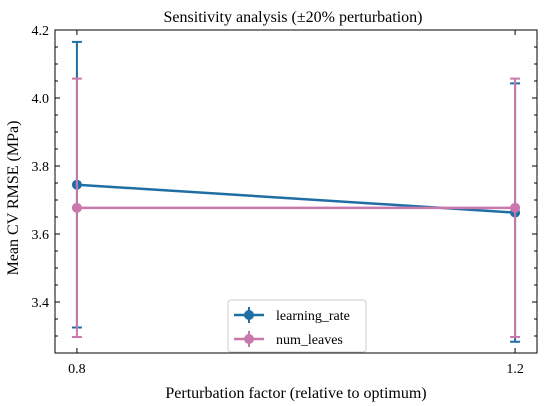 This screenshot has width=550, height=406. I want to click on chart-title: Sensitivity analysis (±20% perturbation), so click(293, 17).